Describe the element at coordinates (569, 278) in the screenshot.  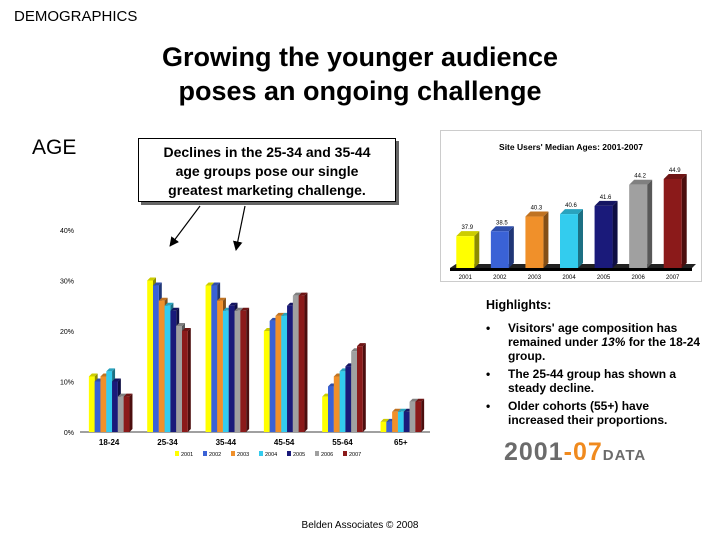
I see `median-x-tick-label: 2004` at that location.